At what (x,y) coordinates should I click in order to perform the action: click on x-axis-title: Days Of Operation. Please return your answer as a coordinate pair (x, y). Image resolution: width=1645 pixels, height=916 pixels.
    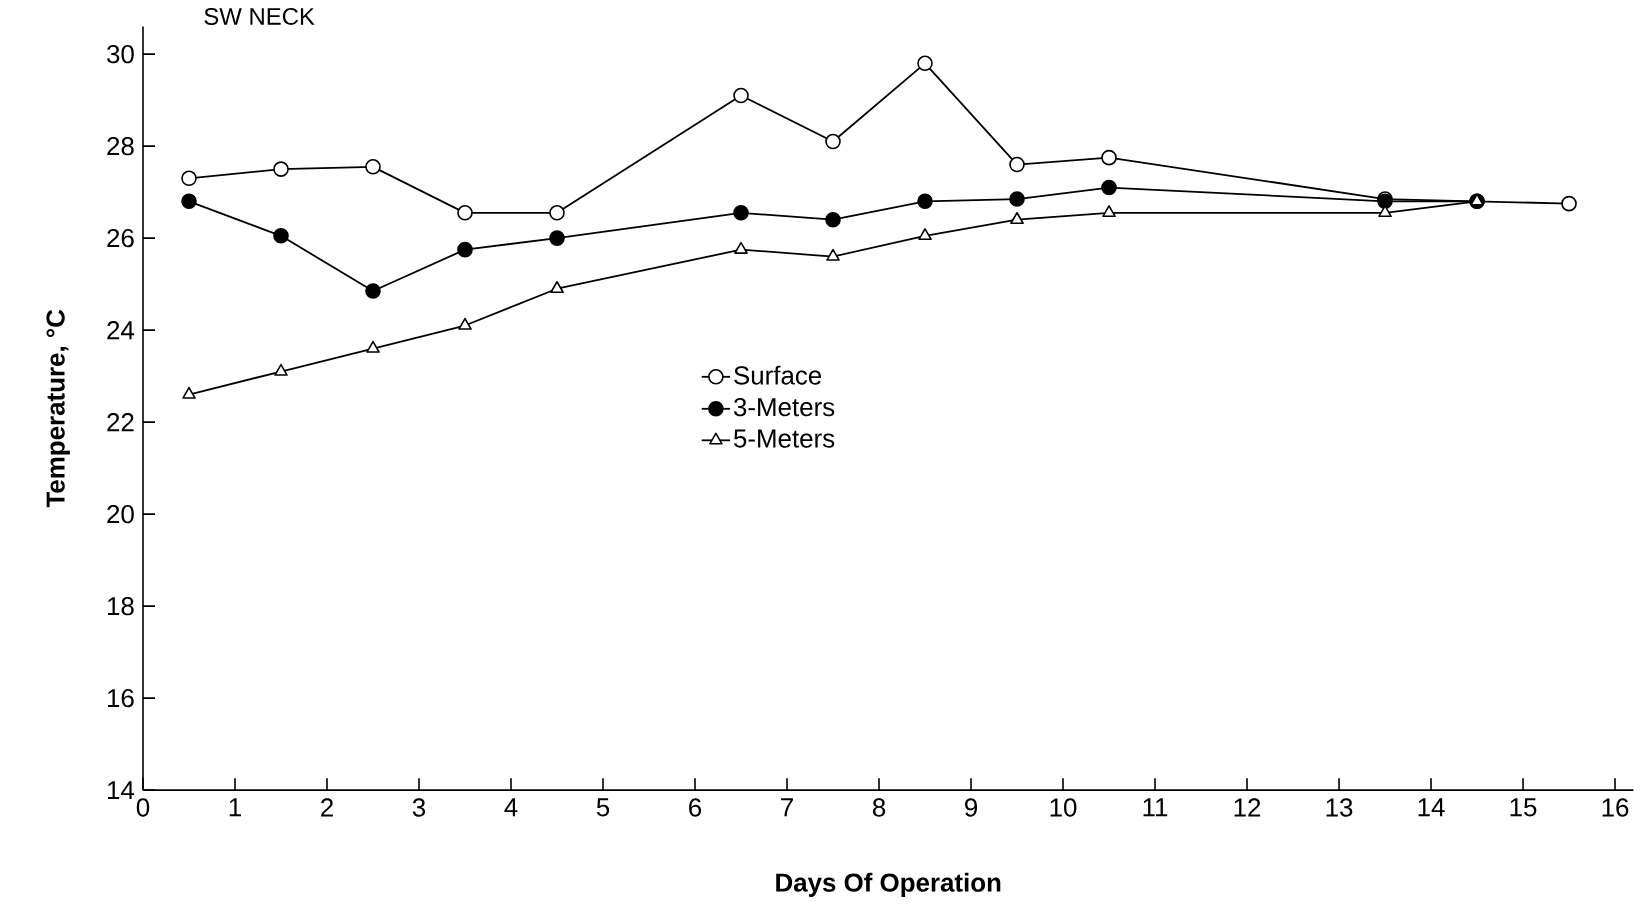
    Looking at the image, I should click on (888, 884).